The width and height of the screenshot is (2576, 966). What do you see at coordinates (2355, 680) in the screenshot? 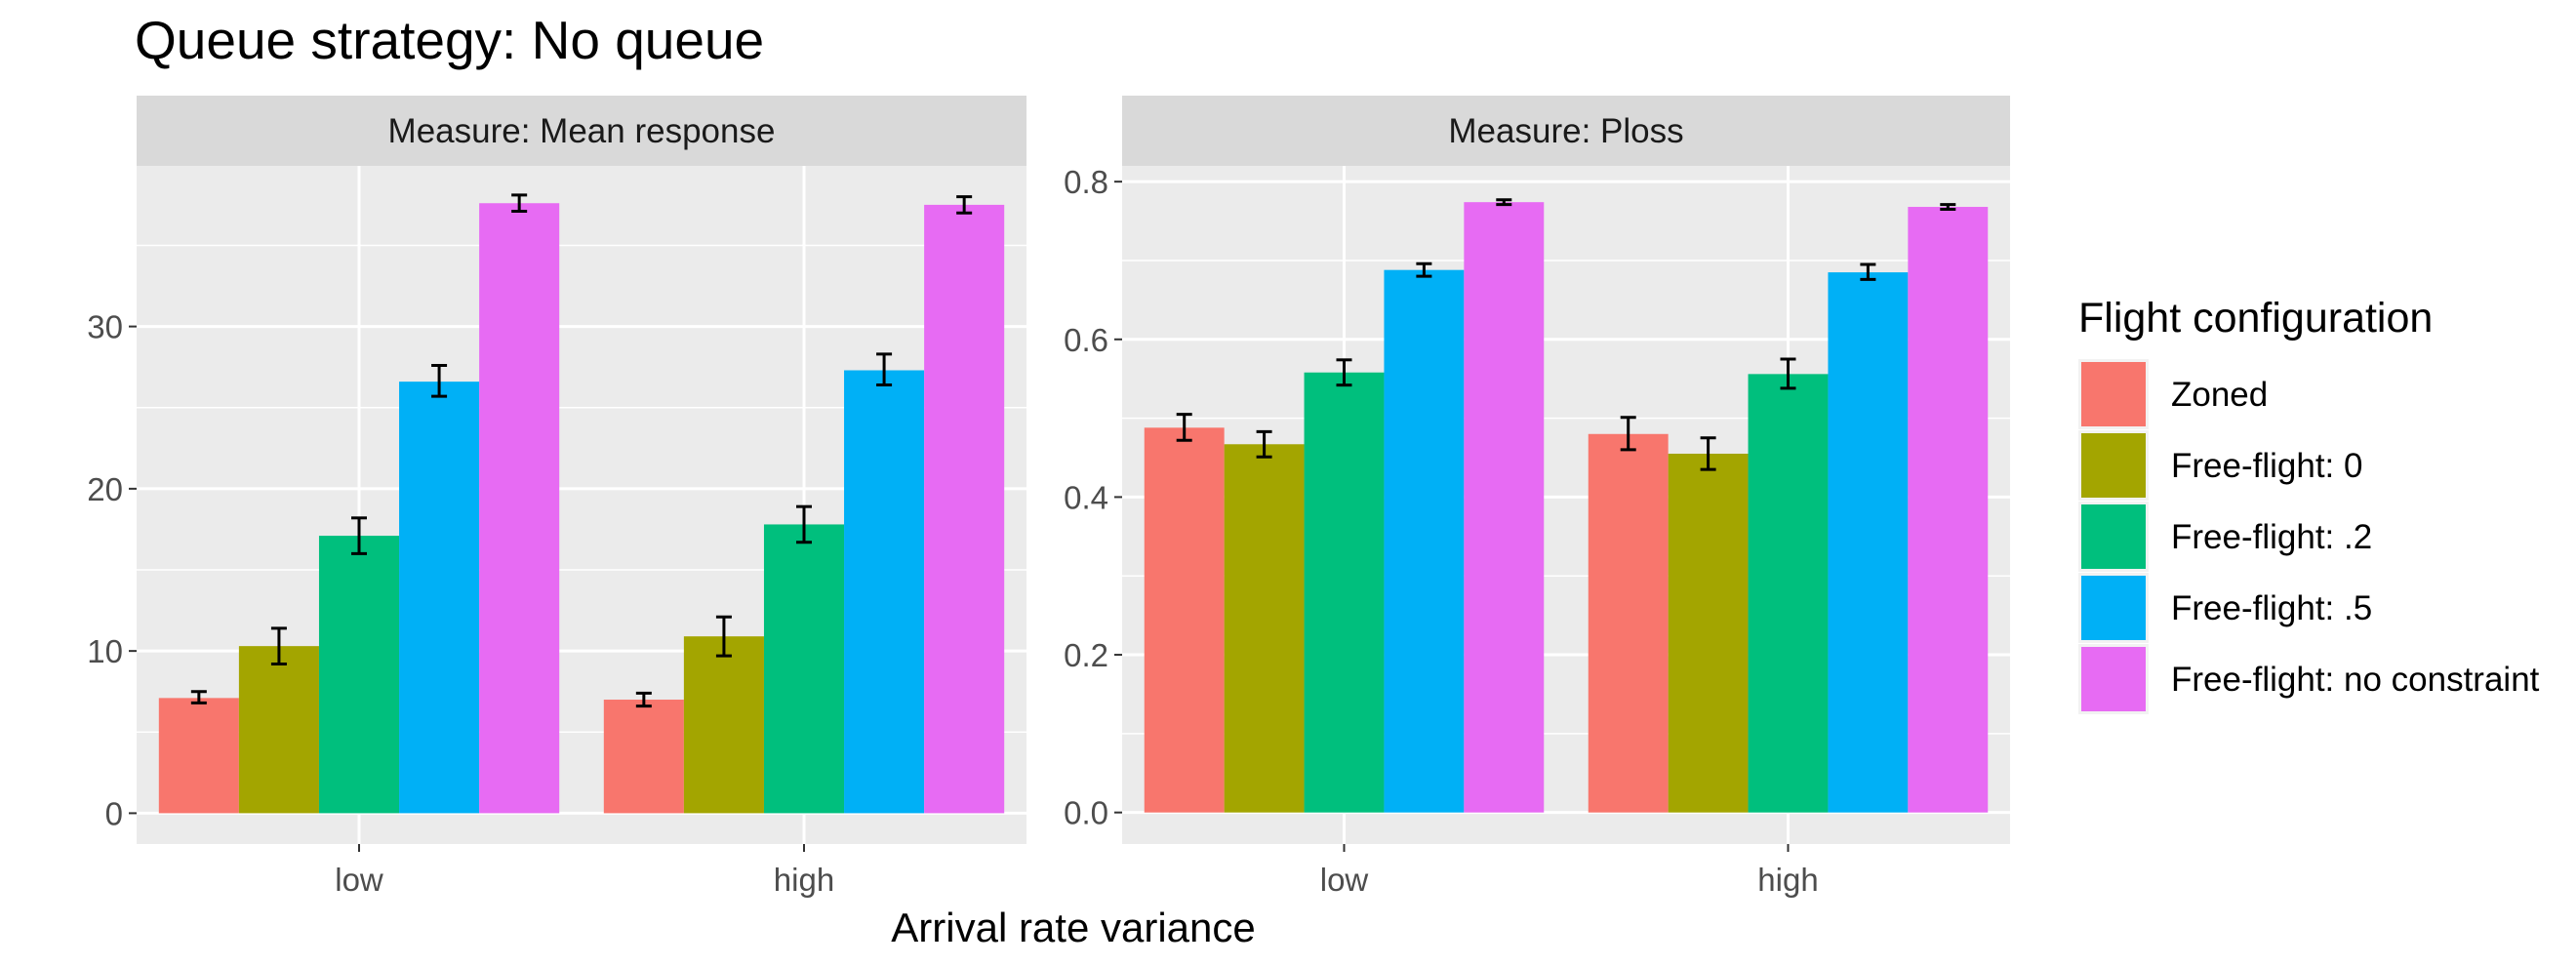
I see `legend-label: Free-flight: no constraint` at bounding box center [2355, 680].